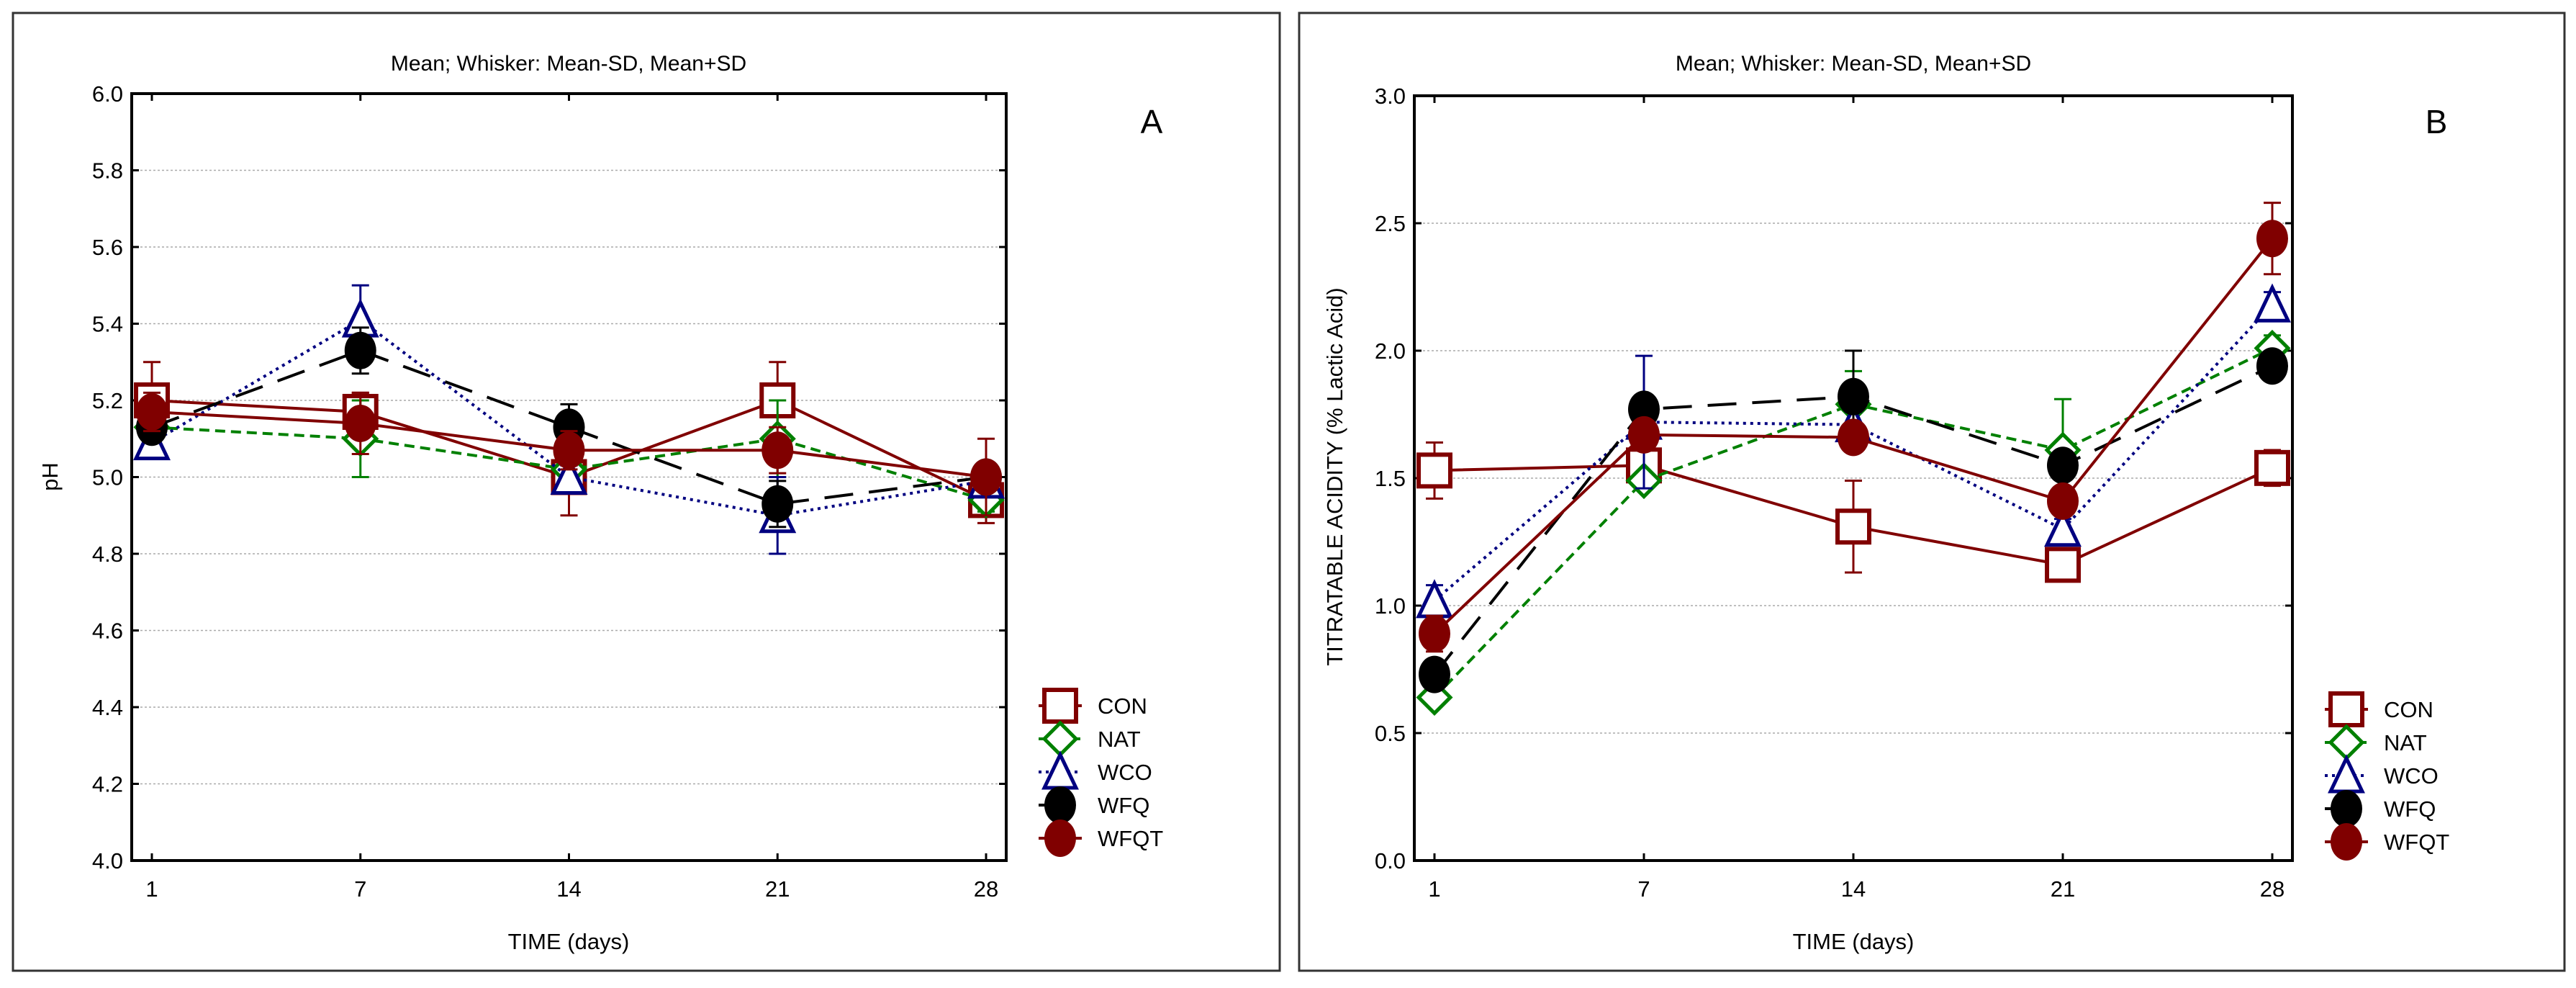 The height and width of the screenshot is (988, 2576). I want to click on panel-b-label: B, so click(2437, 121).